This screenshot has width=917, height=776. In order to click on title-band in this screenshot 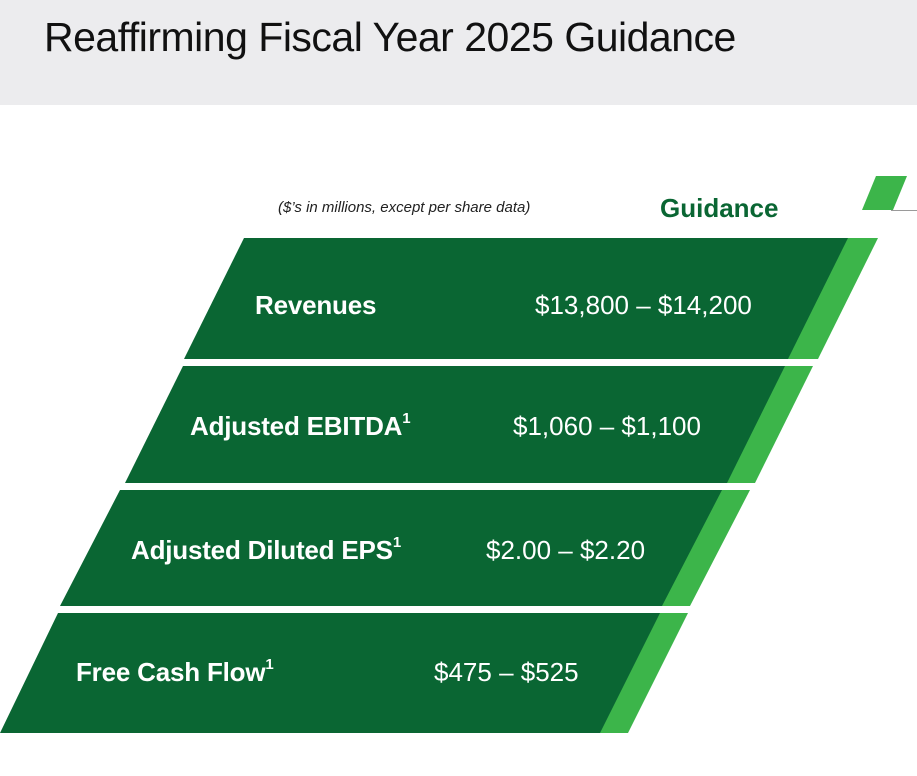, I will do `click(458, 52)`.